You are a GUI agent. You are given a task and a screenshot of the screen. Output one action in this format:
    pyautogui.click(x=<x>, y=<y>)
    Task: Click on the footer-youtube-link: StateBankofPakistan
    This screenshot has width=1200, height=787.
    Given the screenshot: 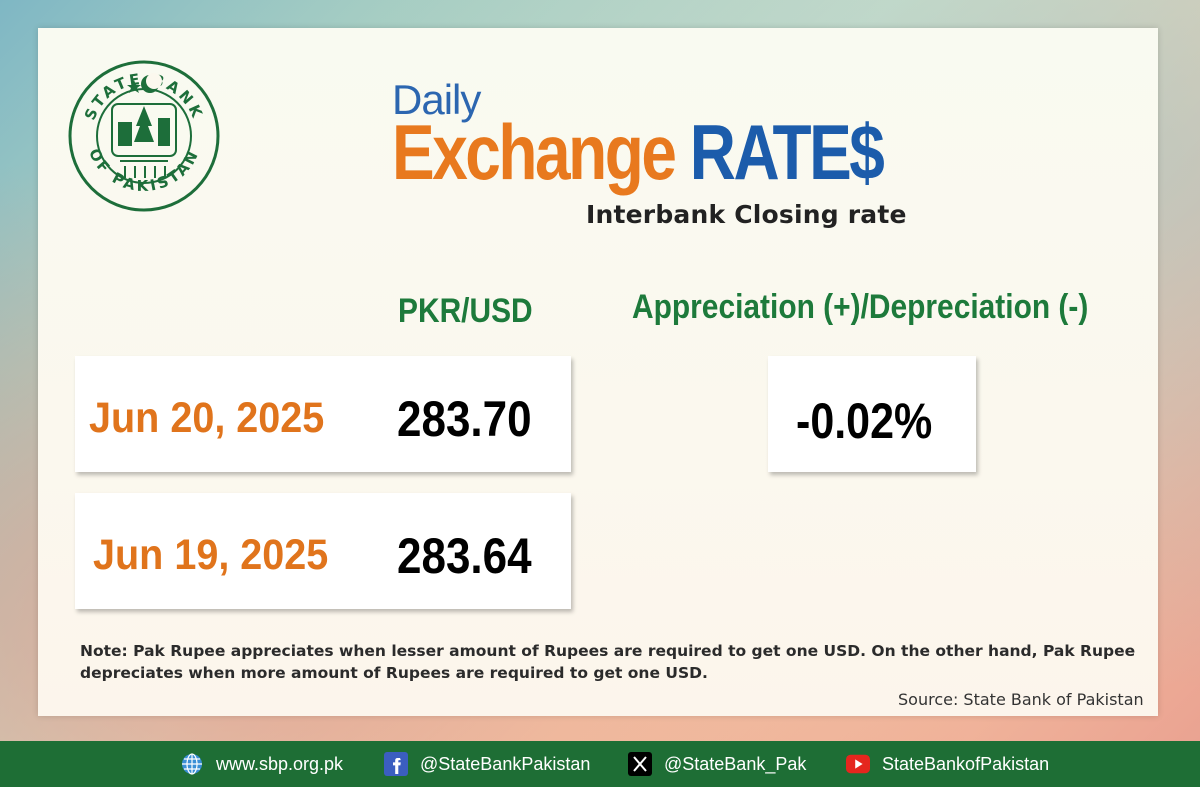 What is the action you would take?
    pyautogui.click(x=947, y=764)
    